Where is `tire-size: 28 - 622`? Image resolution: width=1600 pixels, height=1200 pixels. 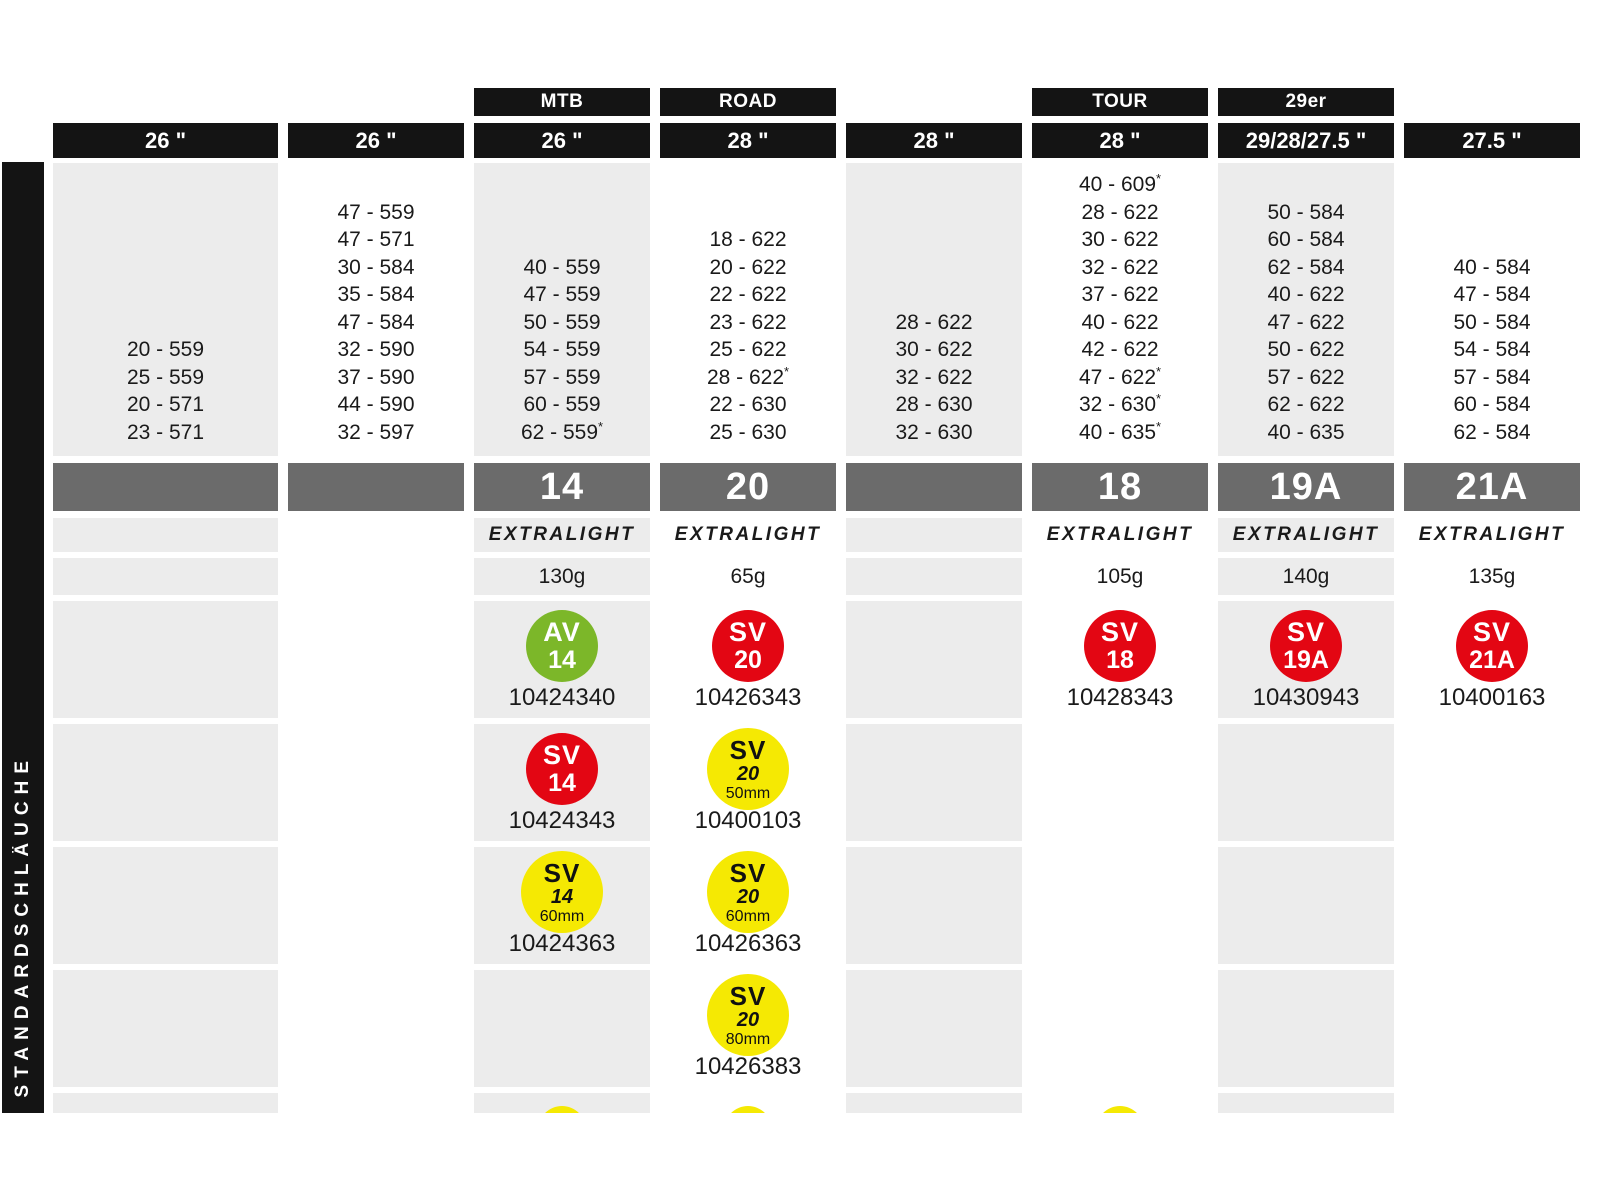 tire-size: 28 - 622 is located at coordinates (1120, 212).